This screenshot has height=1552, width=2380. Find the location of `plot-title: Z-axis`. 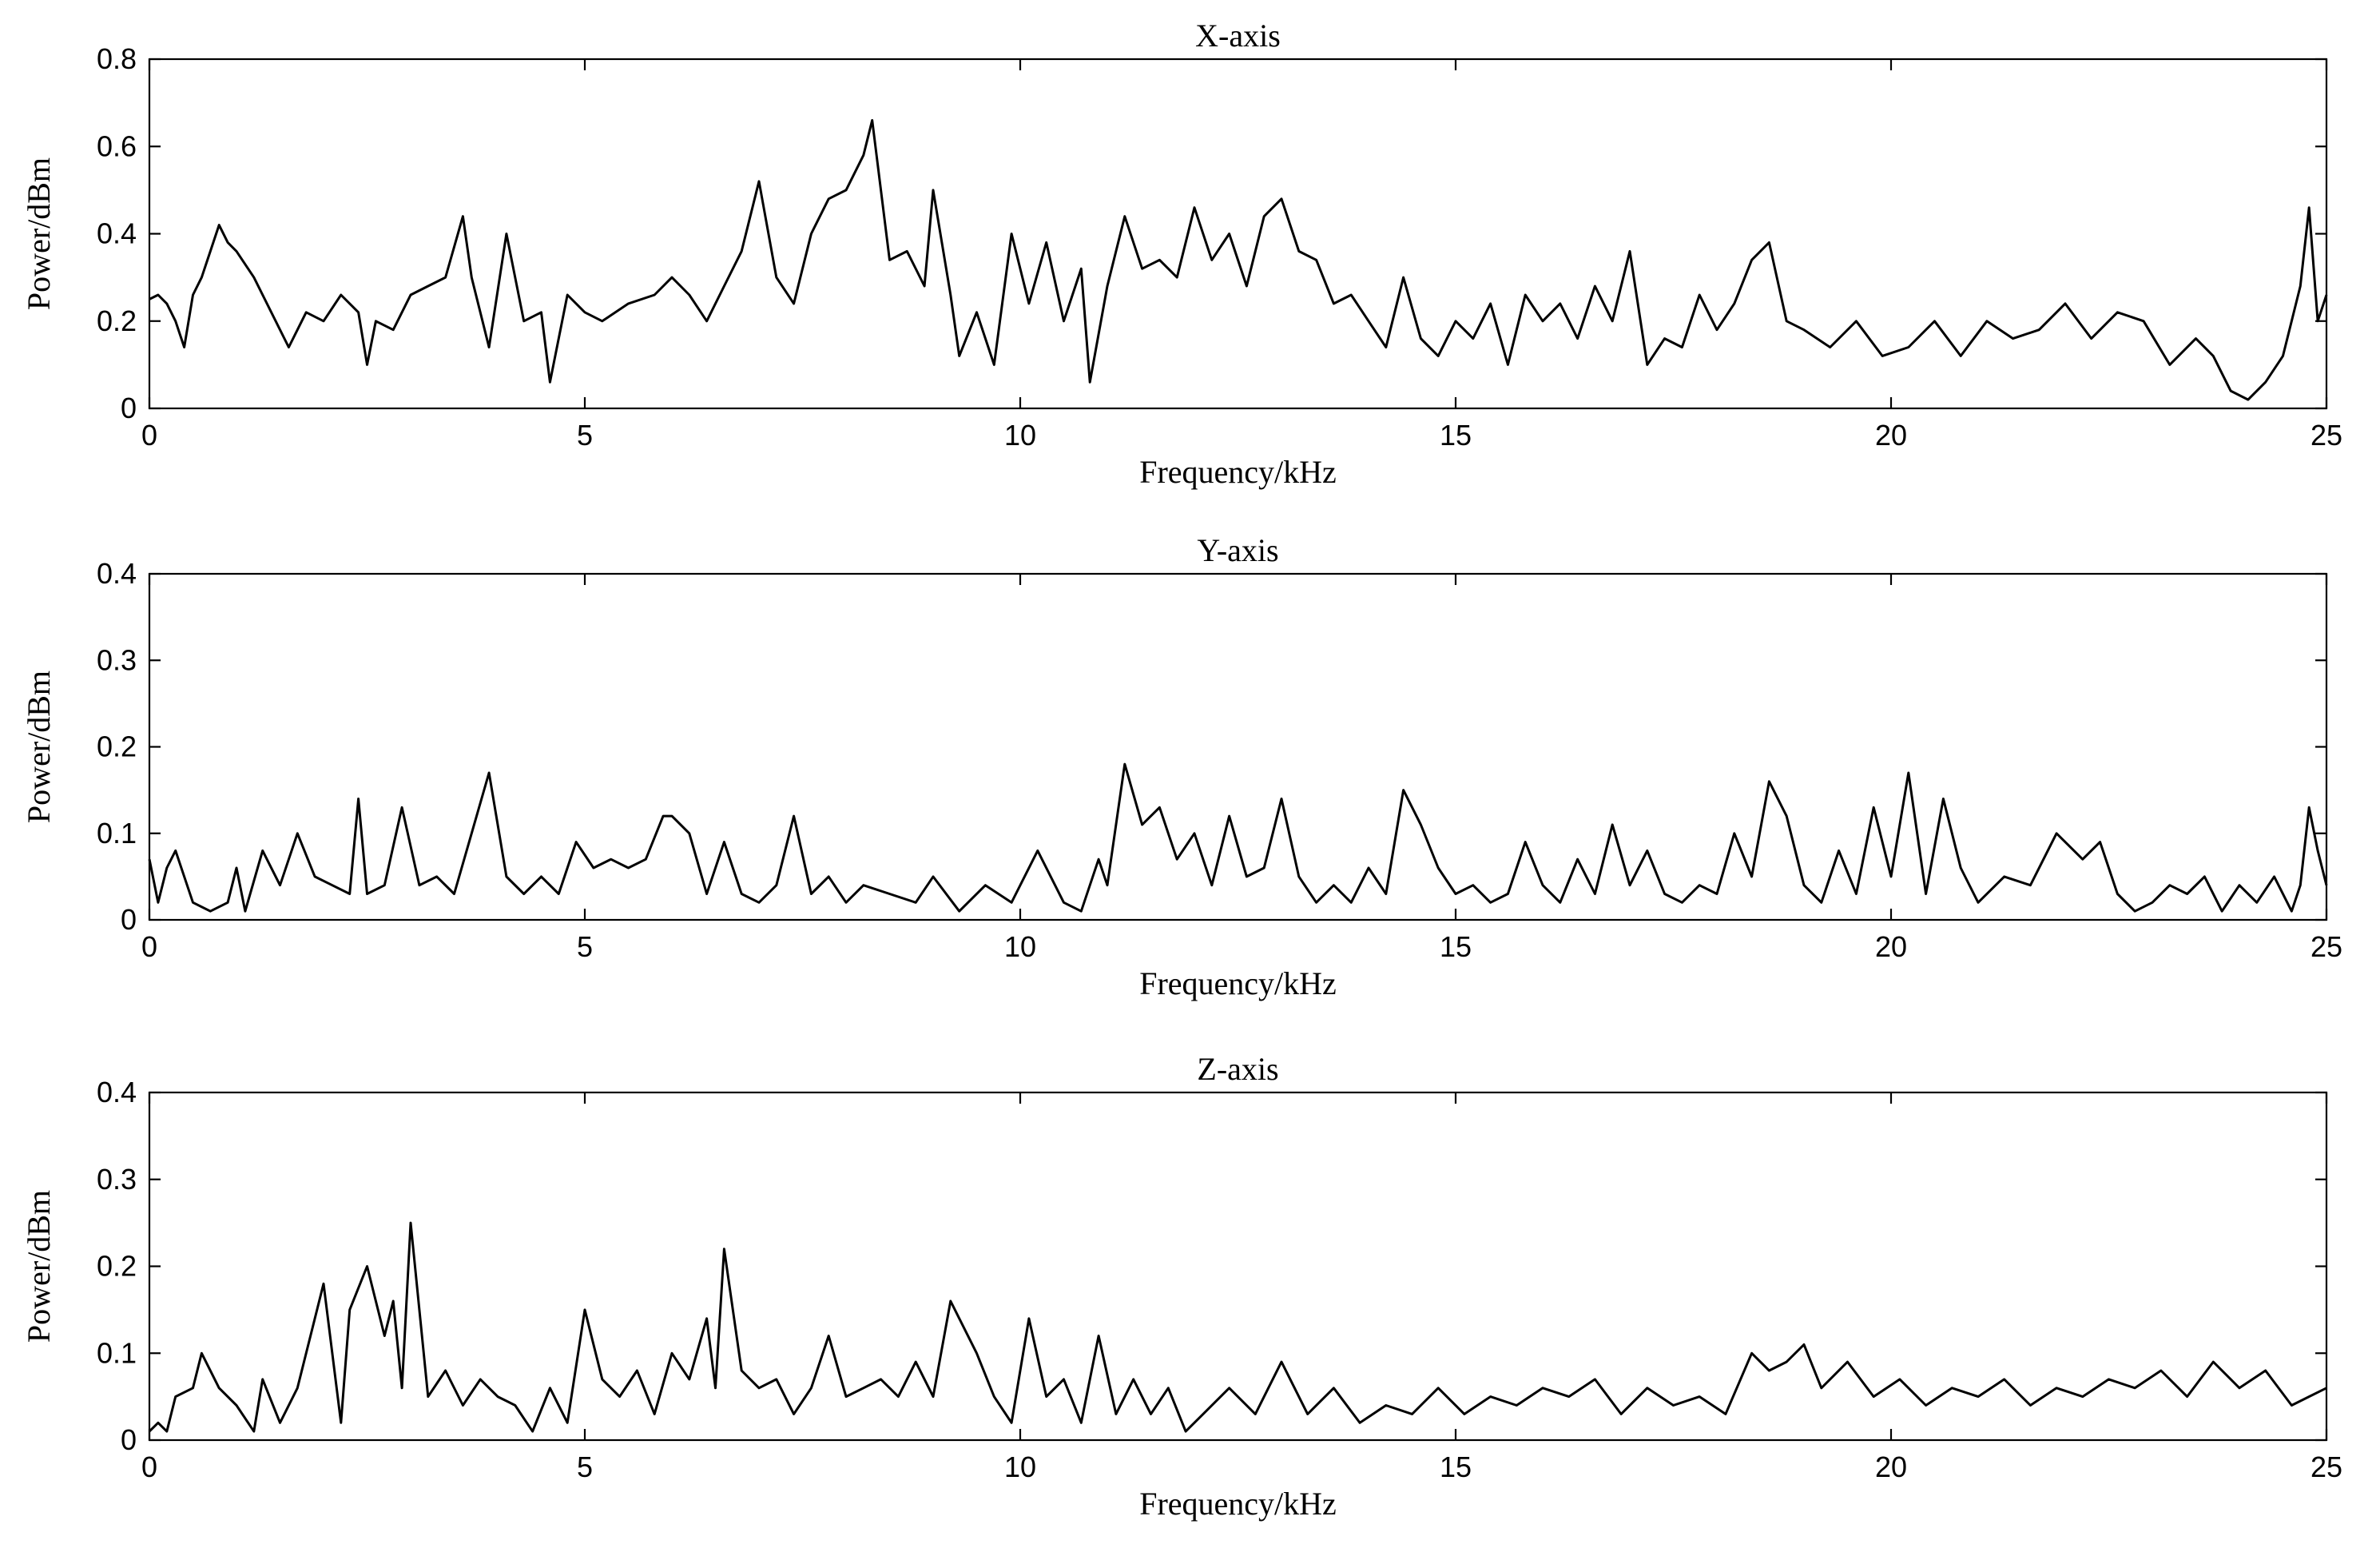

plot-title: Z-axis is located at coordinates (1237, 1069).